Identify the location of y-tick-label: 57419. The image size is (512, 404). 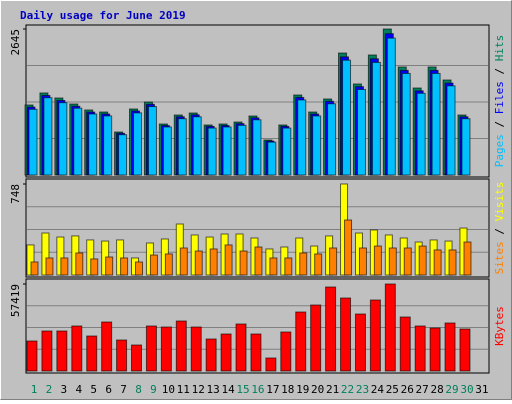
(15, 300).